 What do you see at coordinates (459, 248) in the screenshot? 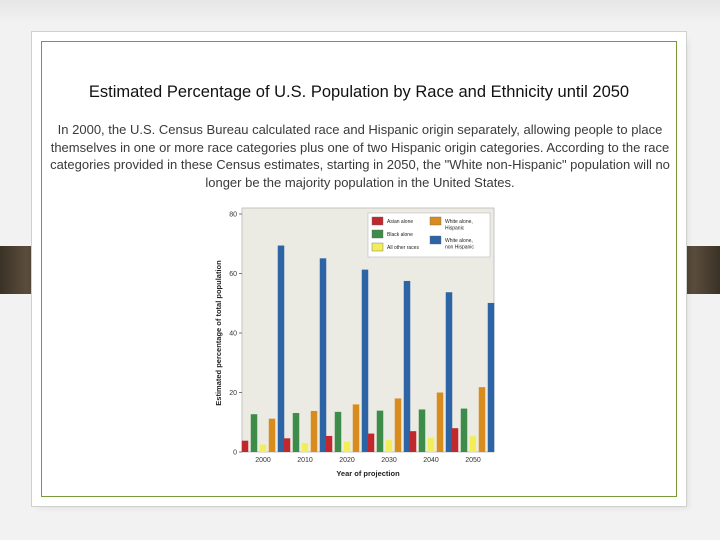
I see `legend-label: non Hispanic` at bounding box center [459, 248].